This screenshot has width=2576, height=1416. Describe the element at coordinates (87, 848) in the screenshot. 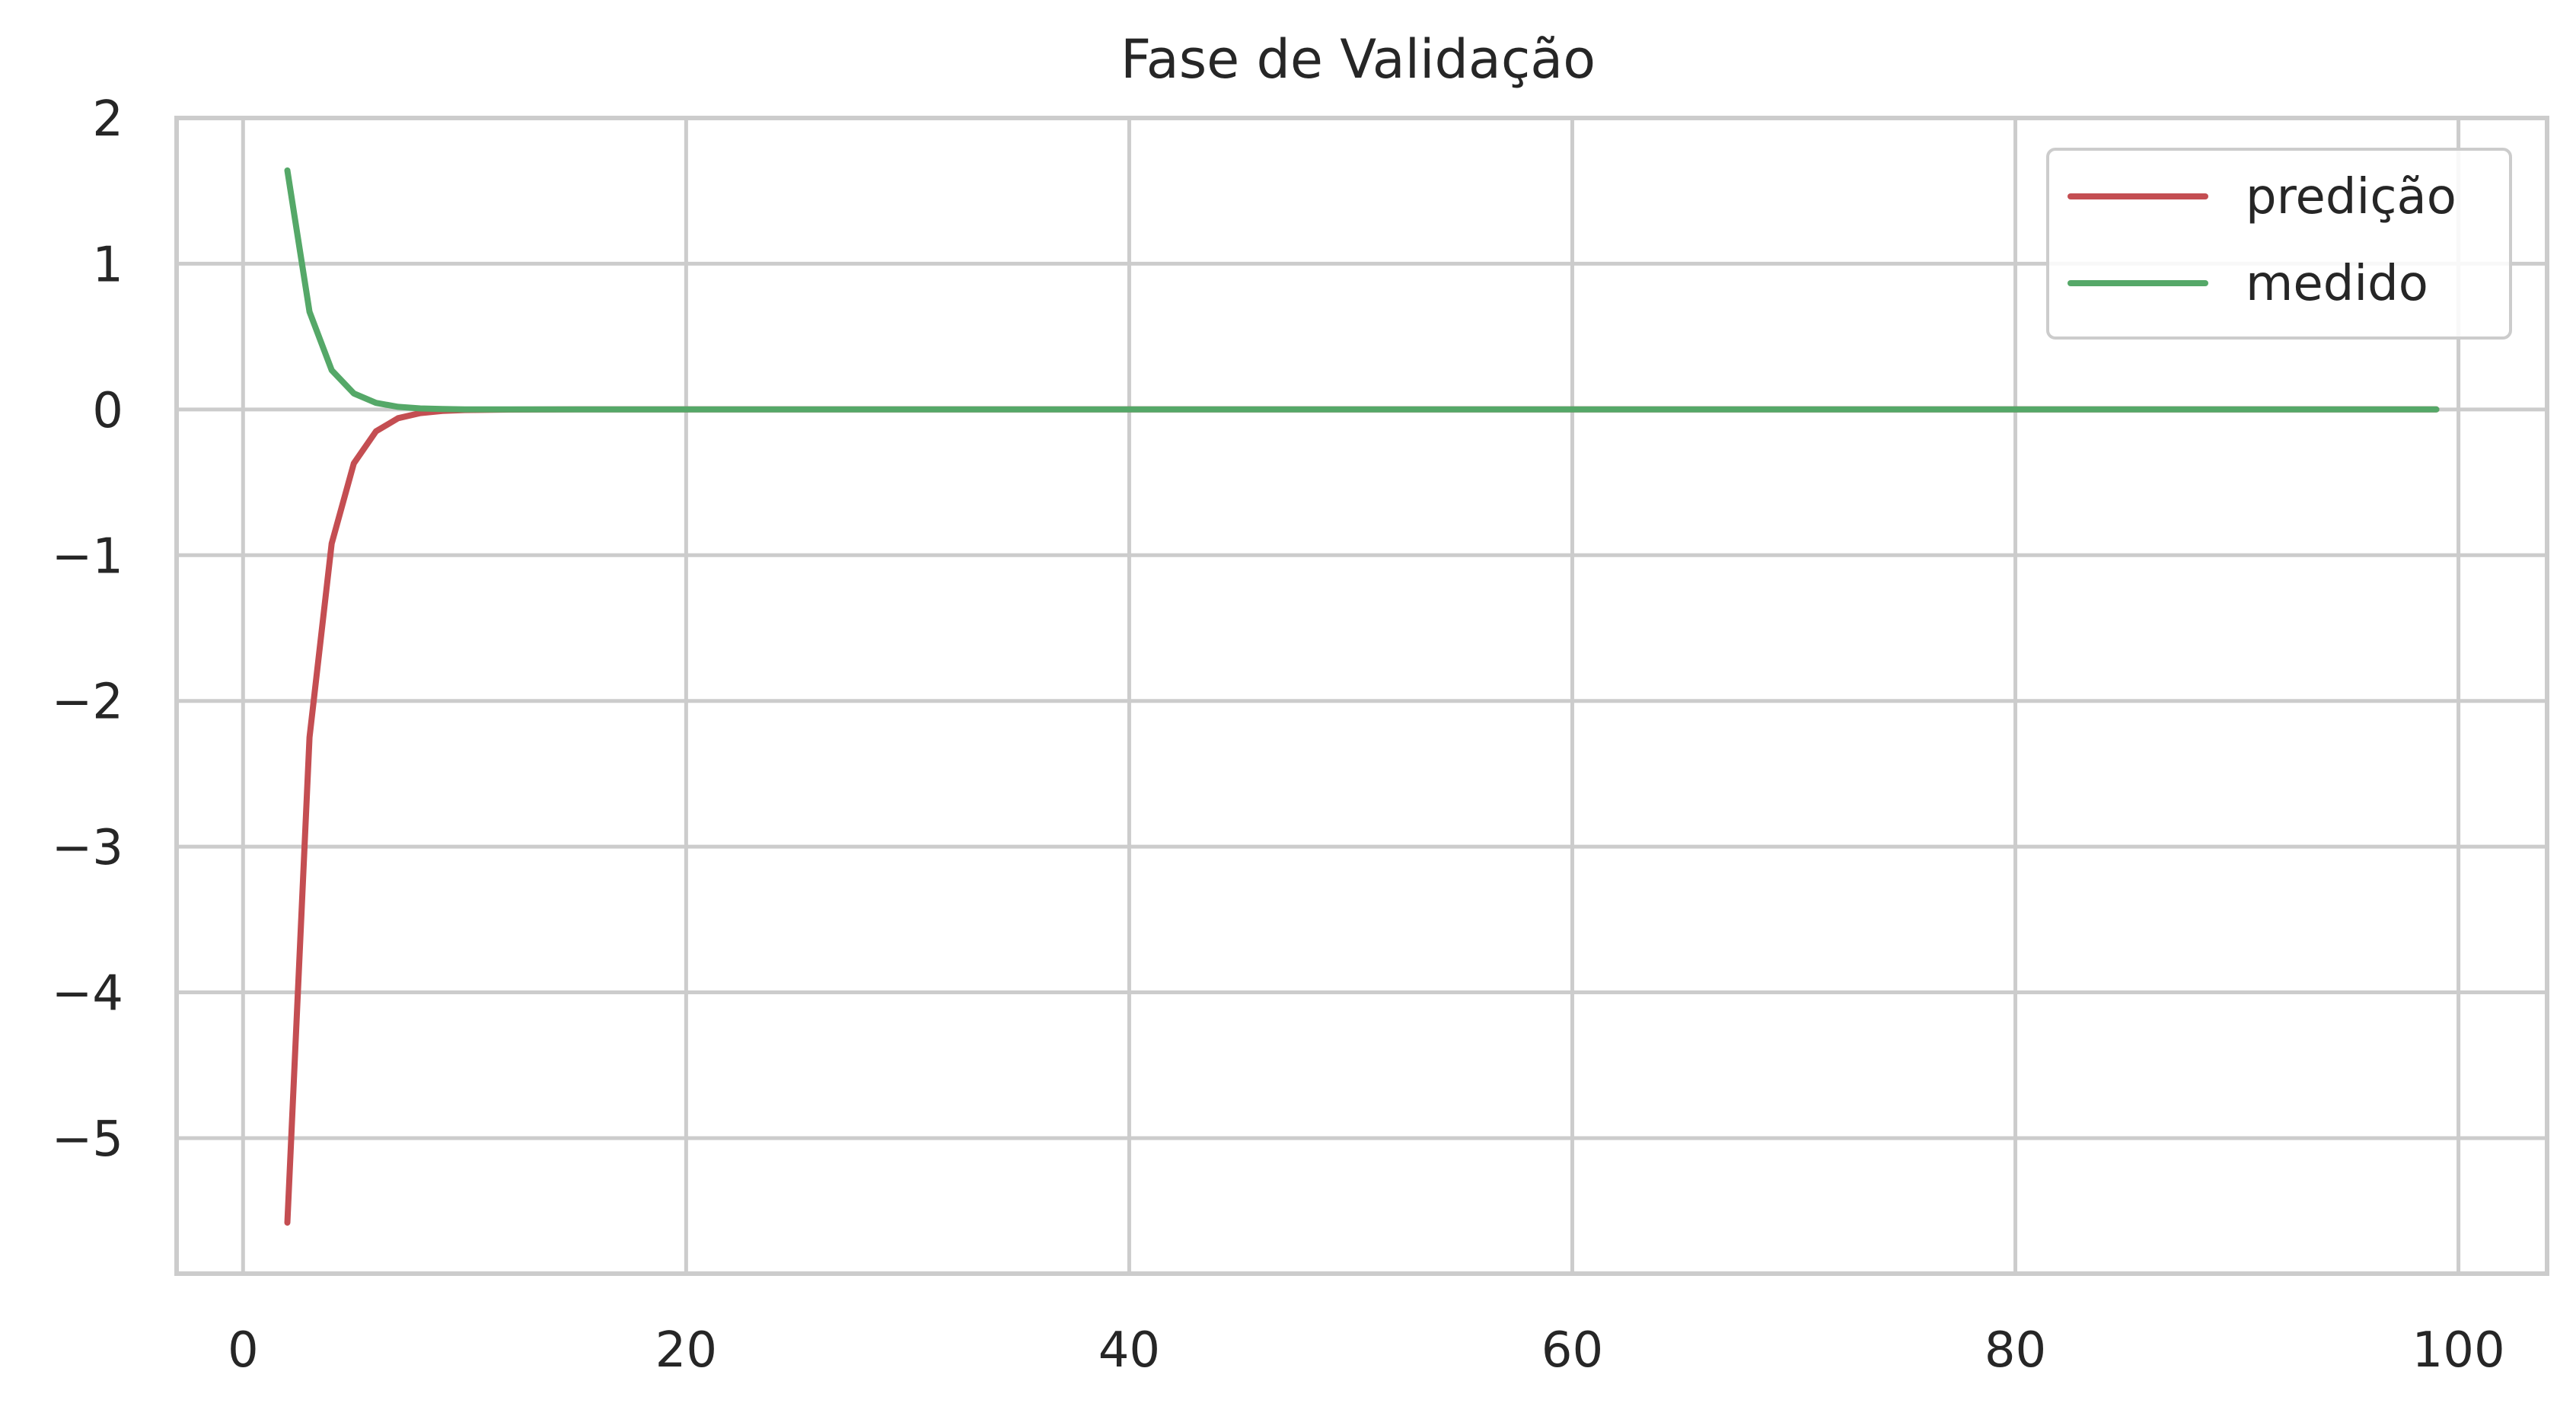

I see `y-tick-label: −3` at that location.